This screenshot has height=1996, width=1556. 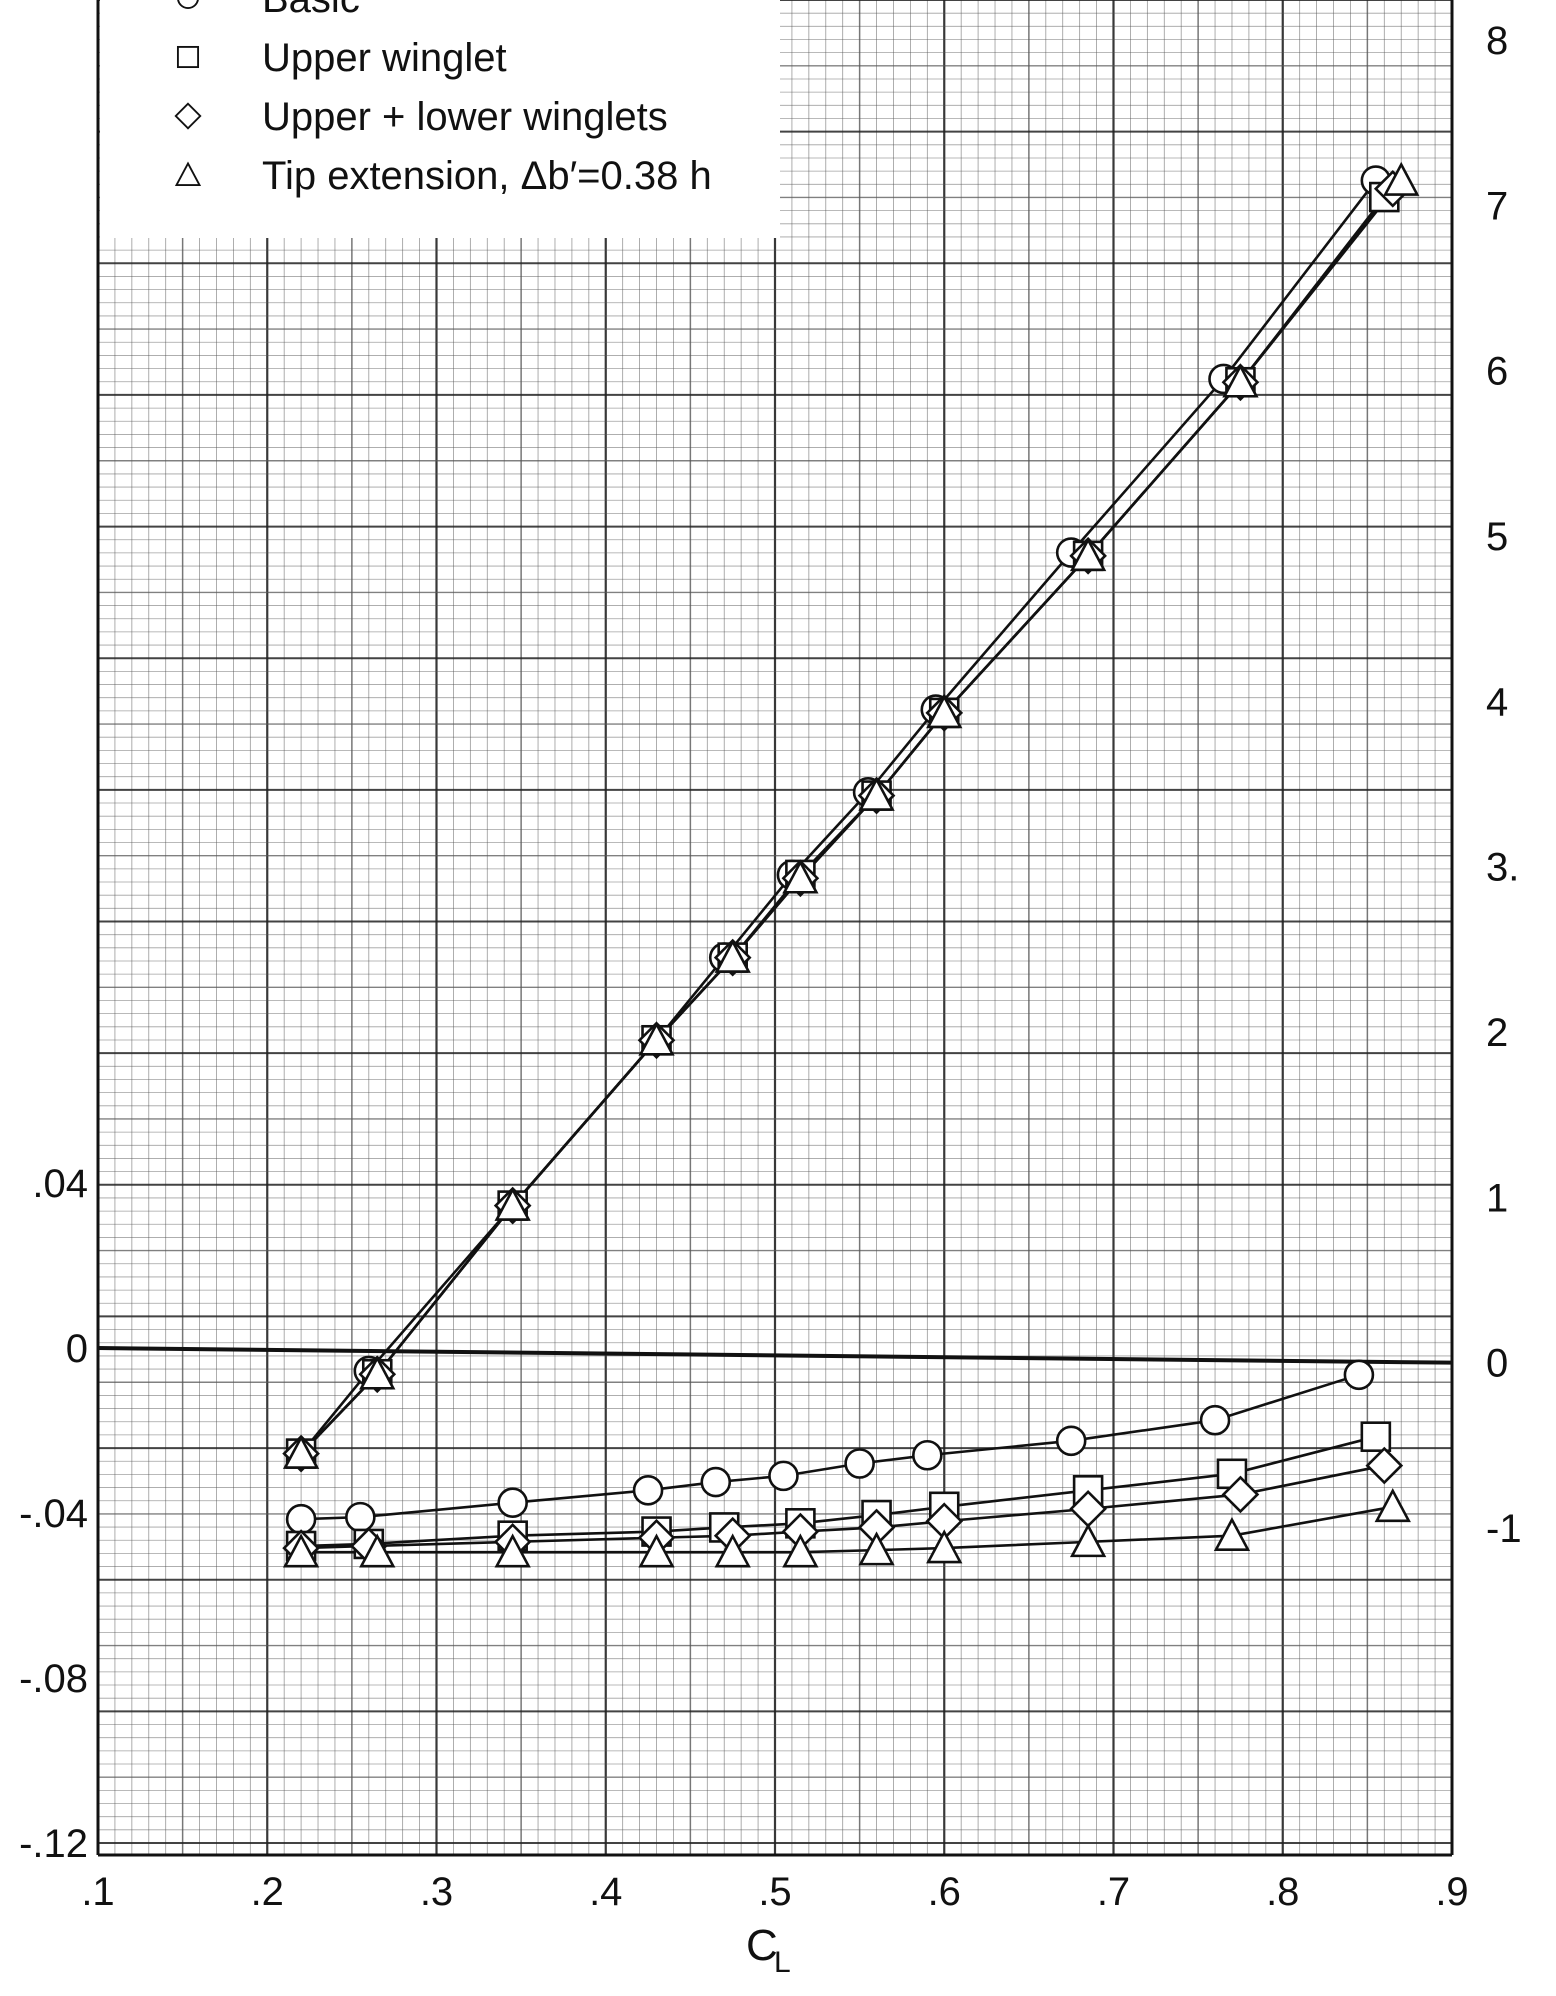 What do you see at coordinates (384, 58) in the screenshot?
I see `legend-label: Upper winglet` at bounding box center [384, 58].